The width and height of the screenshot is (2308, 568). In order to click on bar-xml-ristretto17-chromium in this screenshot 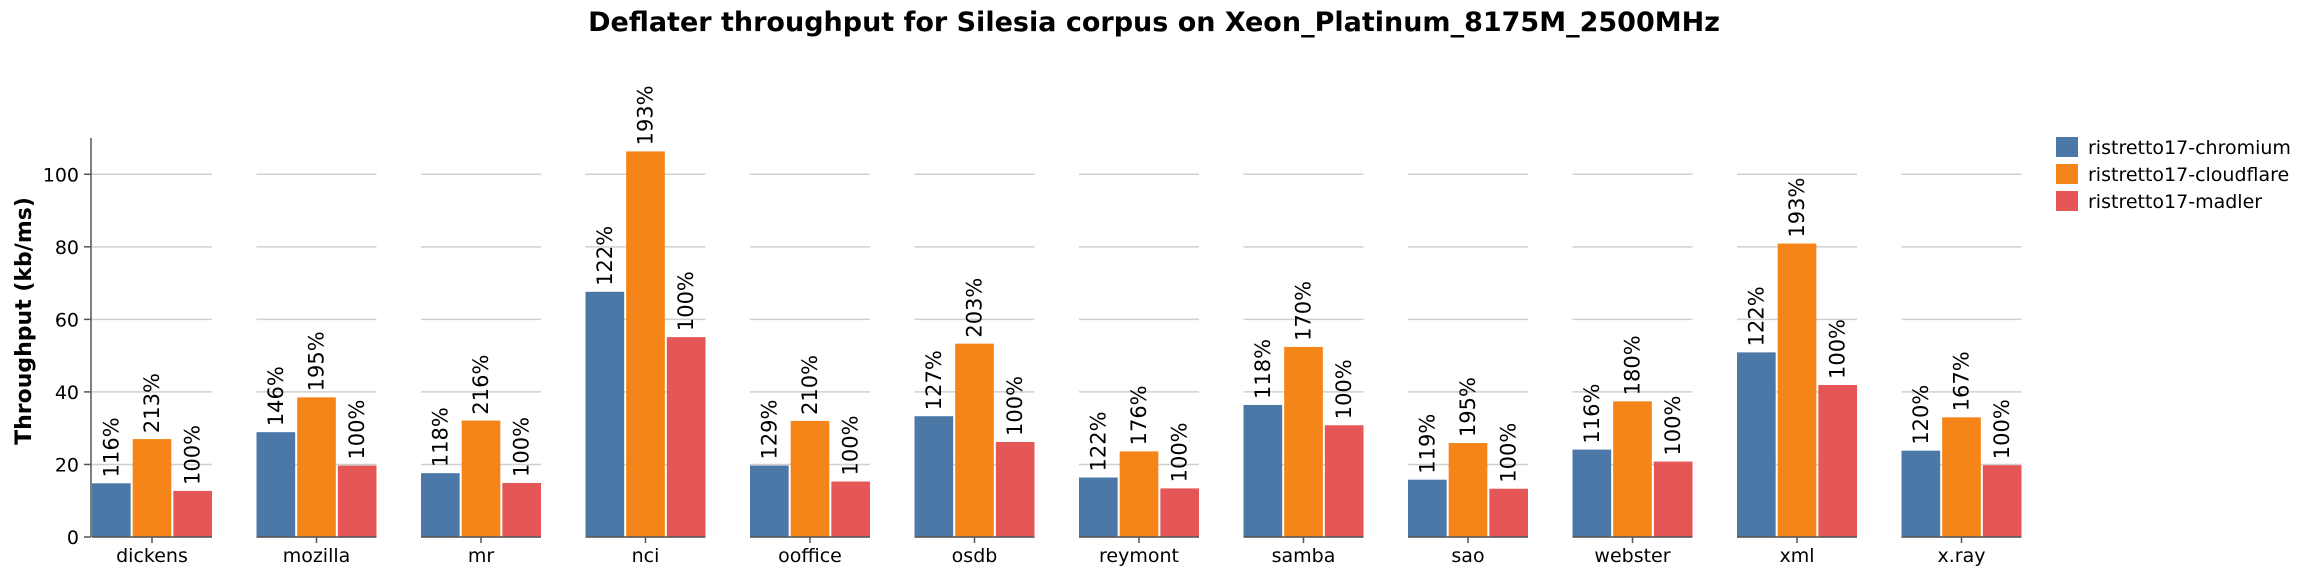, I will do `click(1756, 444)`.